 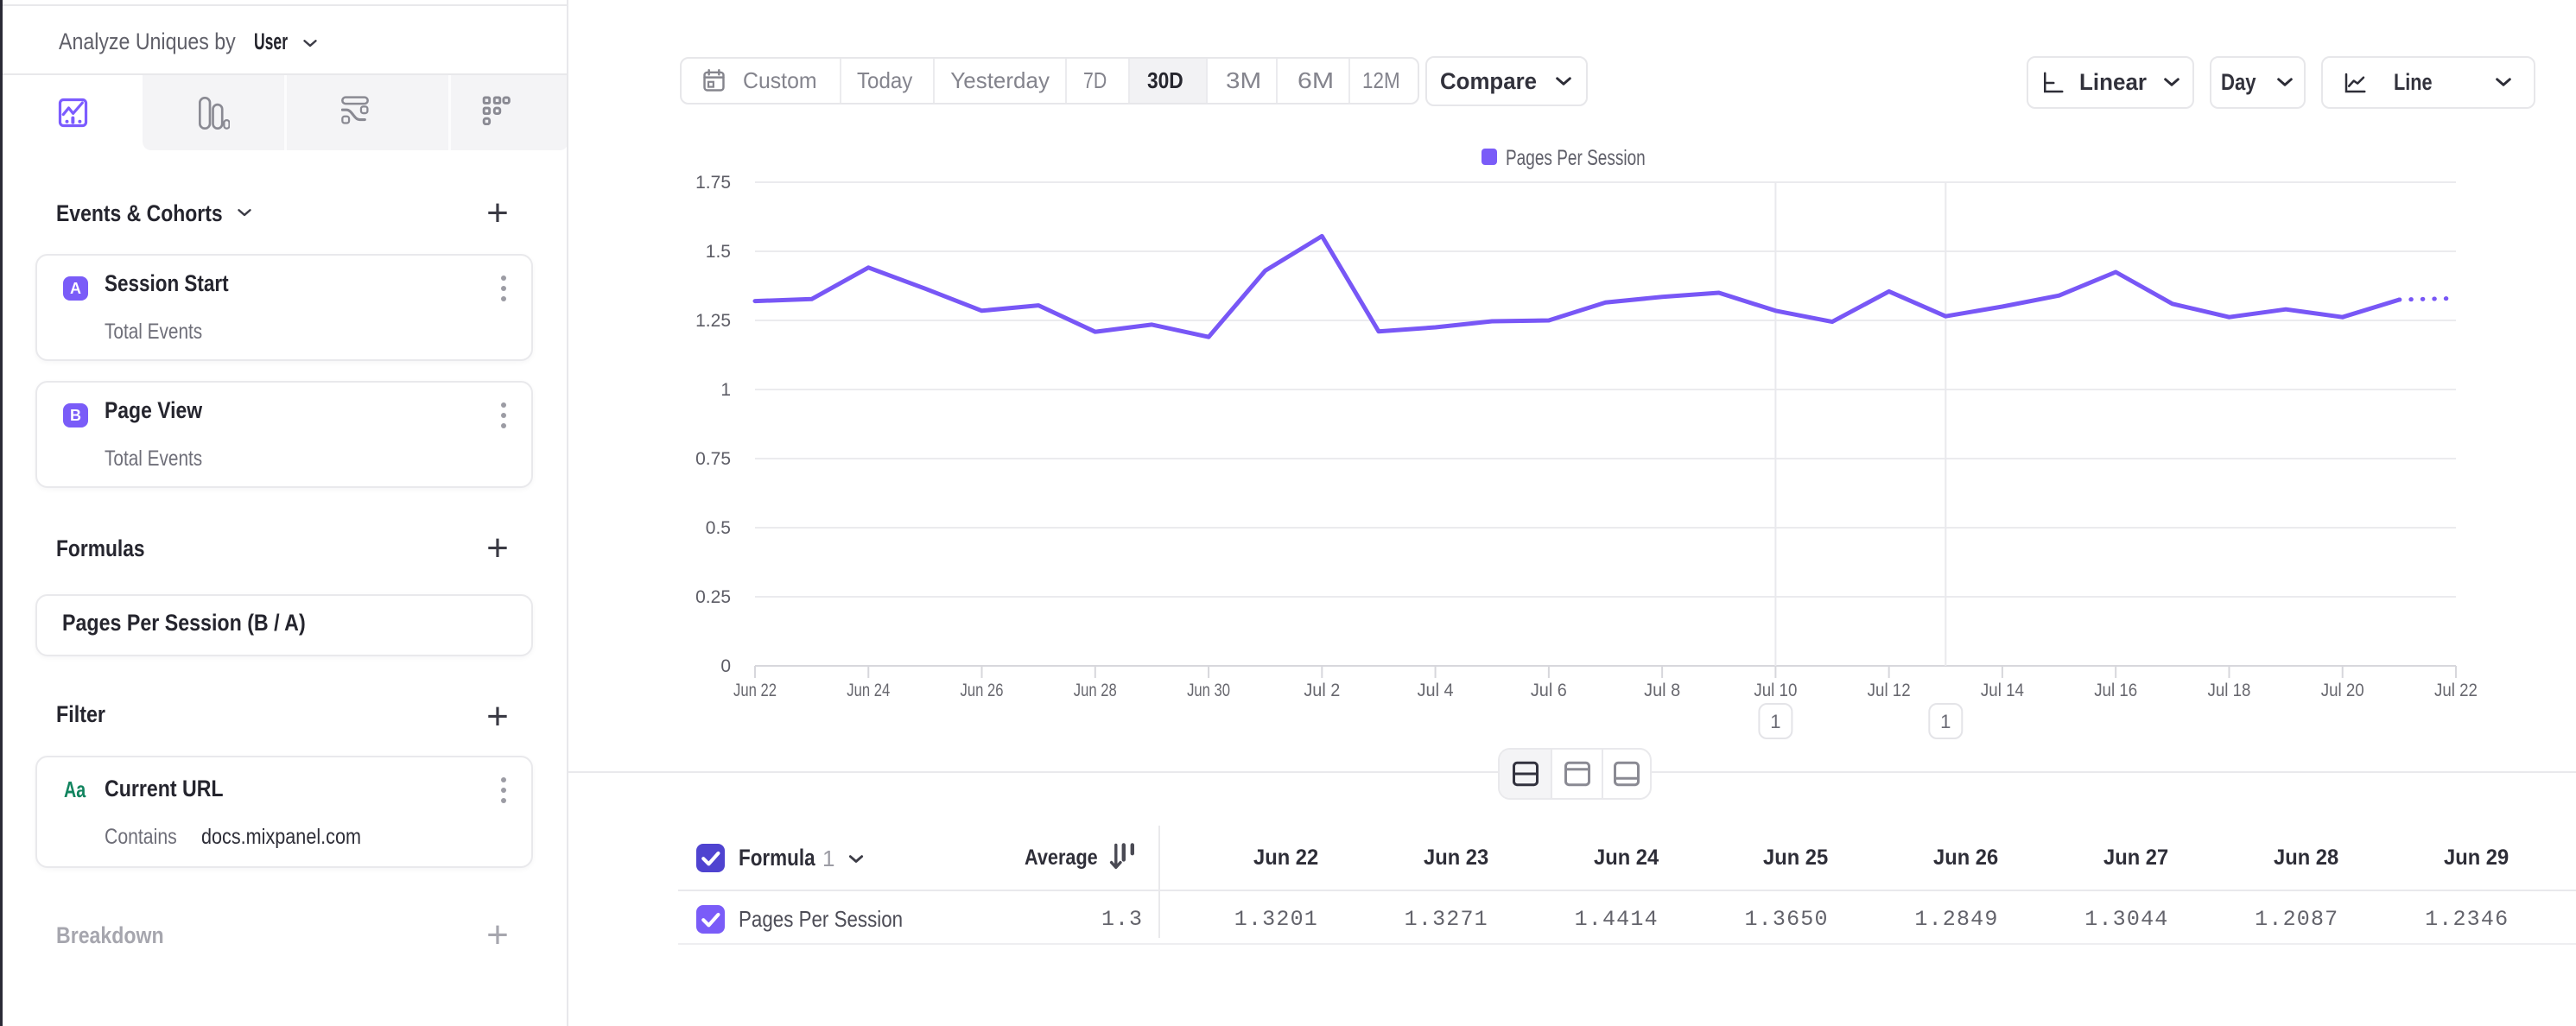 I want to click on svg-text: Jun 26, so click(x=982, y=691).